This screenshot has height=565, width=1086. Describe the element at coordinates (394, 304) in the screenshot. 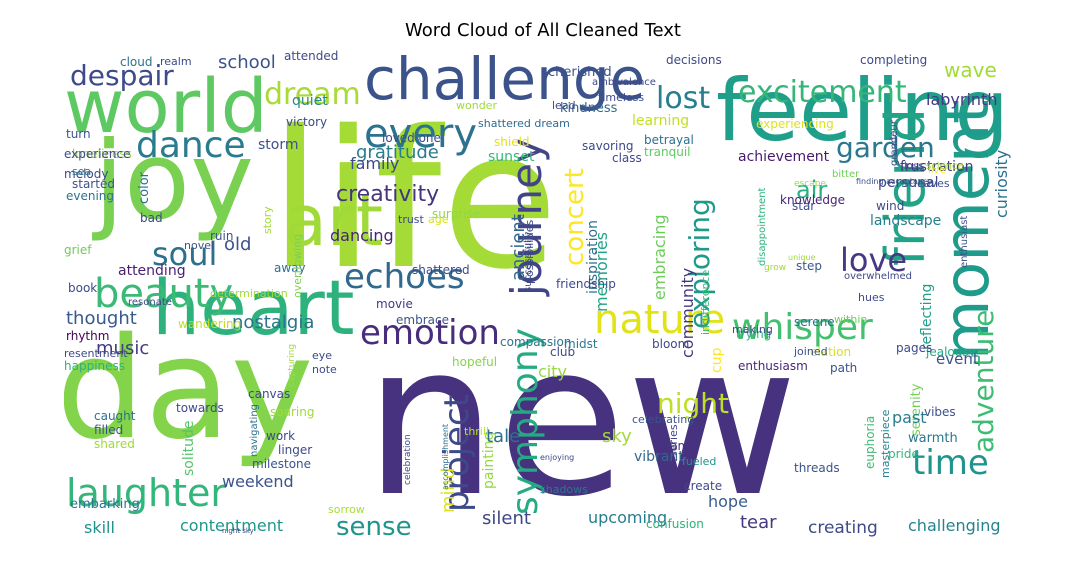

I see `word-movie: movie` at that location.